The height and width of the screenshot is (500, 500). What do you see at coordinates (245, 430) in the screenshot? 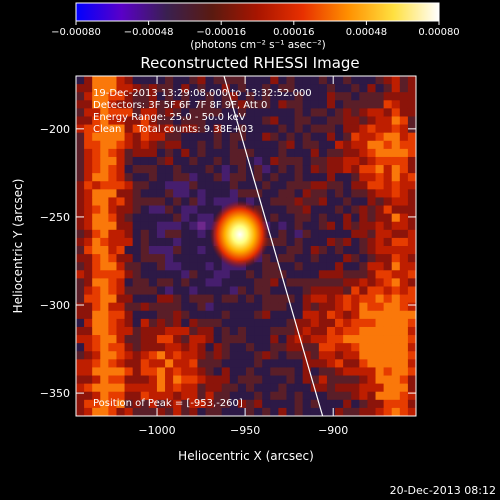
I see `x-tick-label: −950` at bounding box center [245, 430].